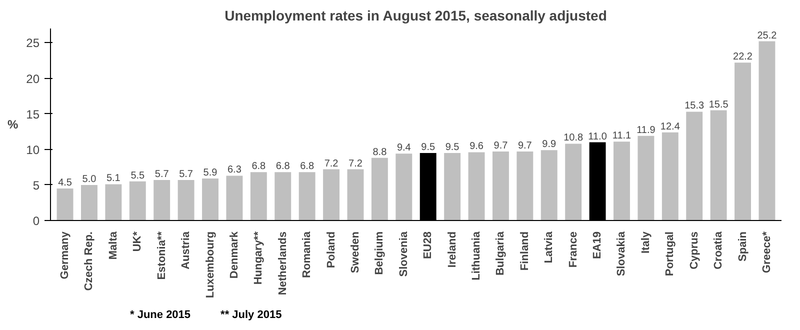  What do you see at coordinates (138, 176) in the screenshot?
I see `data-label: 5.5` at bounding box center [138, 176].